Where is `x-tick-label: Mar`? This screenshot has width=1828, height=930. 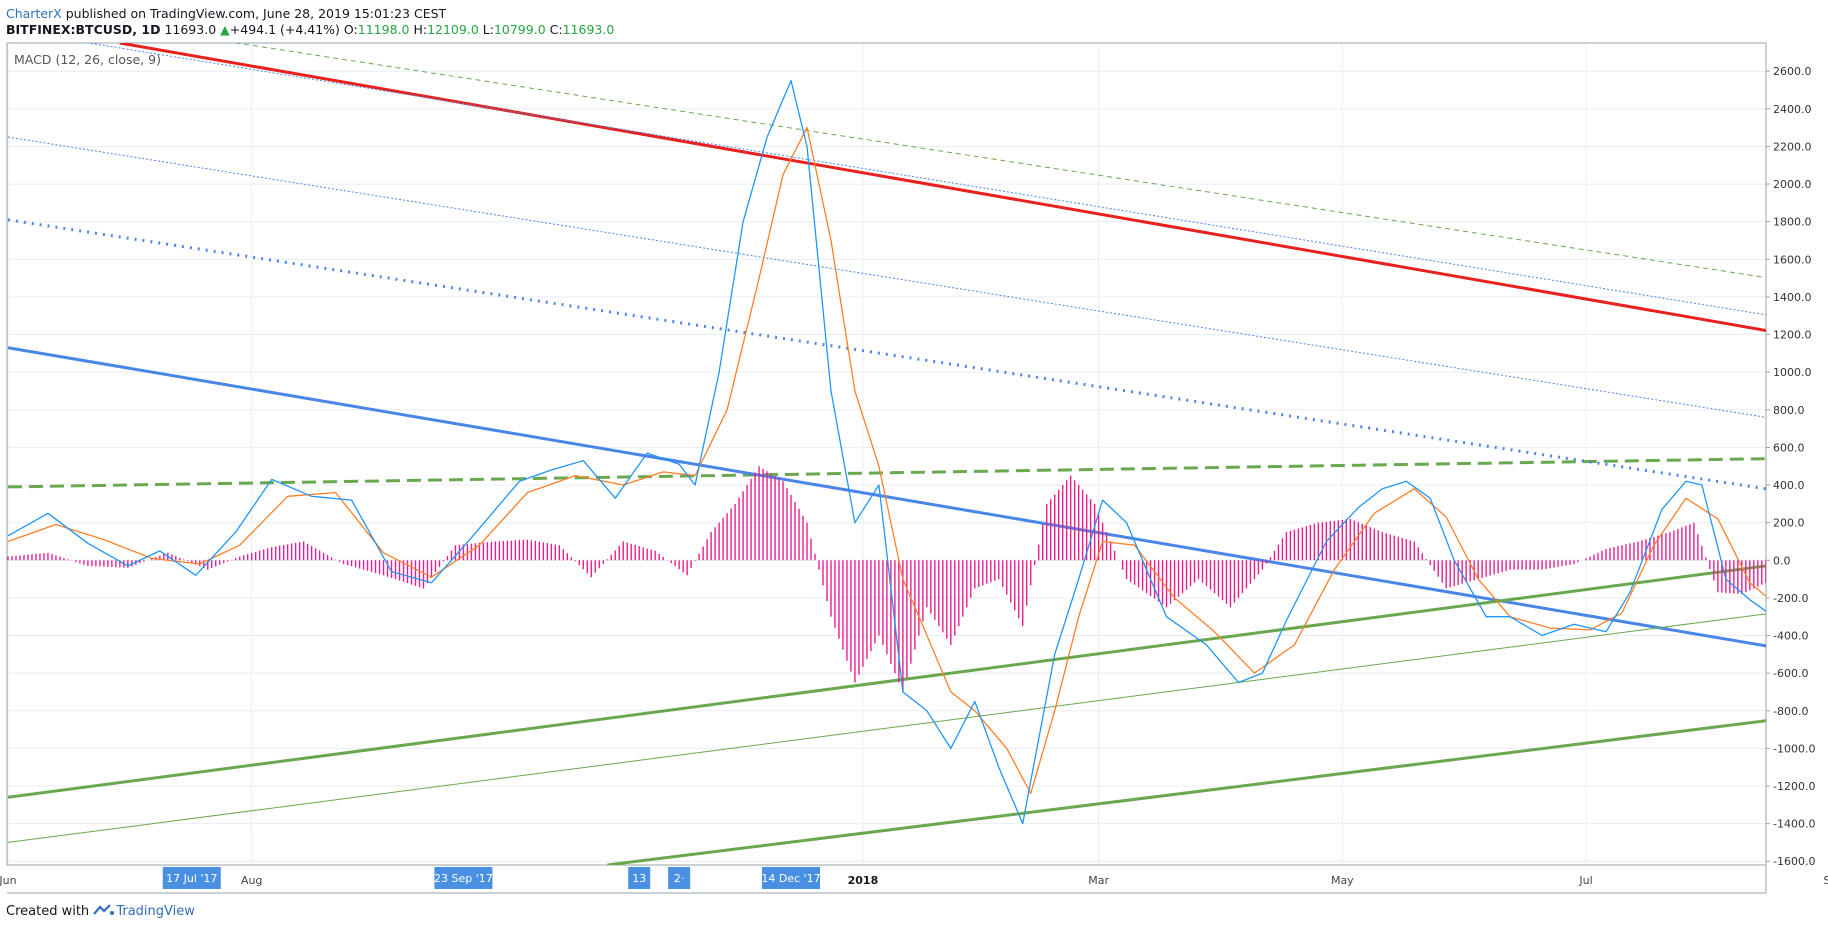
x-tick-label: Mar is located at coordinates (1098, 880).